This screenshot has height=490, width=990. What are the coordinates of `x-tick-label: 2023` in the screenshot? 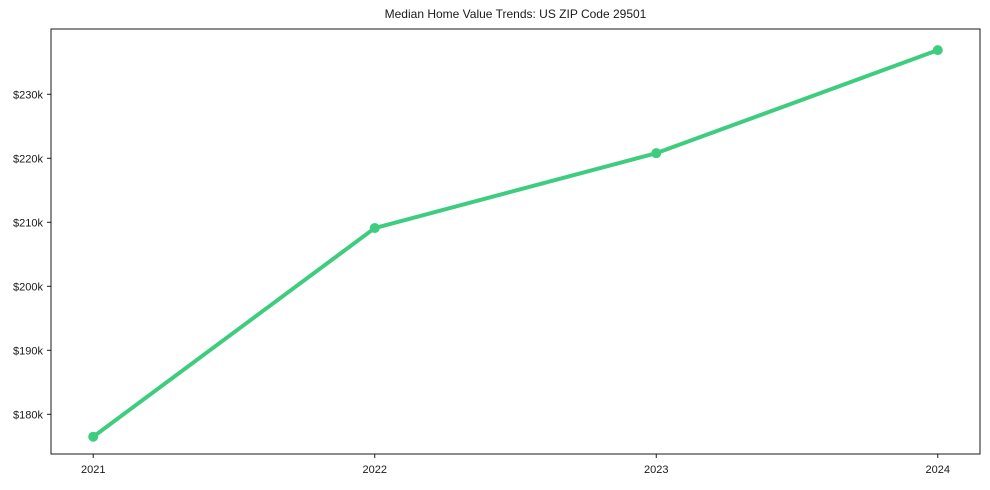 It's located at (656, 470).